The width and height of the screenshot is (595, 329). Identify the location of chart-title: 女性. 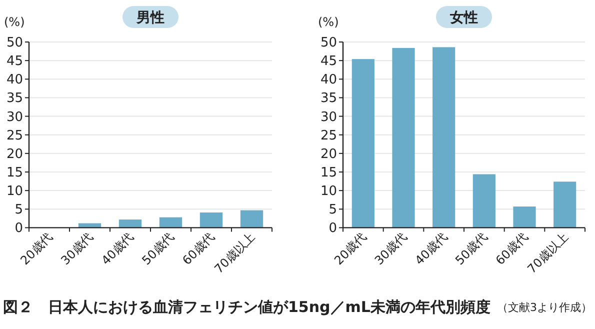
(463, 18).